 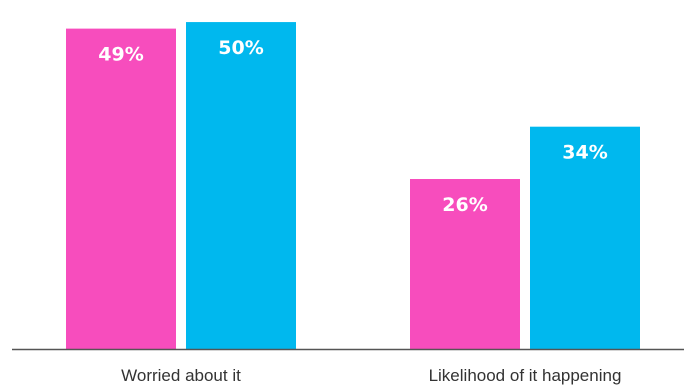 What do you see at coordinates (584, 153) in the screenshot?
I see `data-label-1-1: 34%` at bounding box center [584, 153].